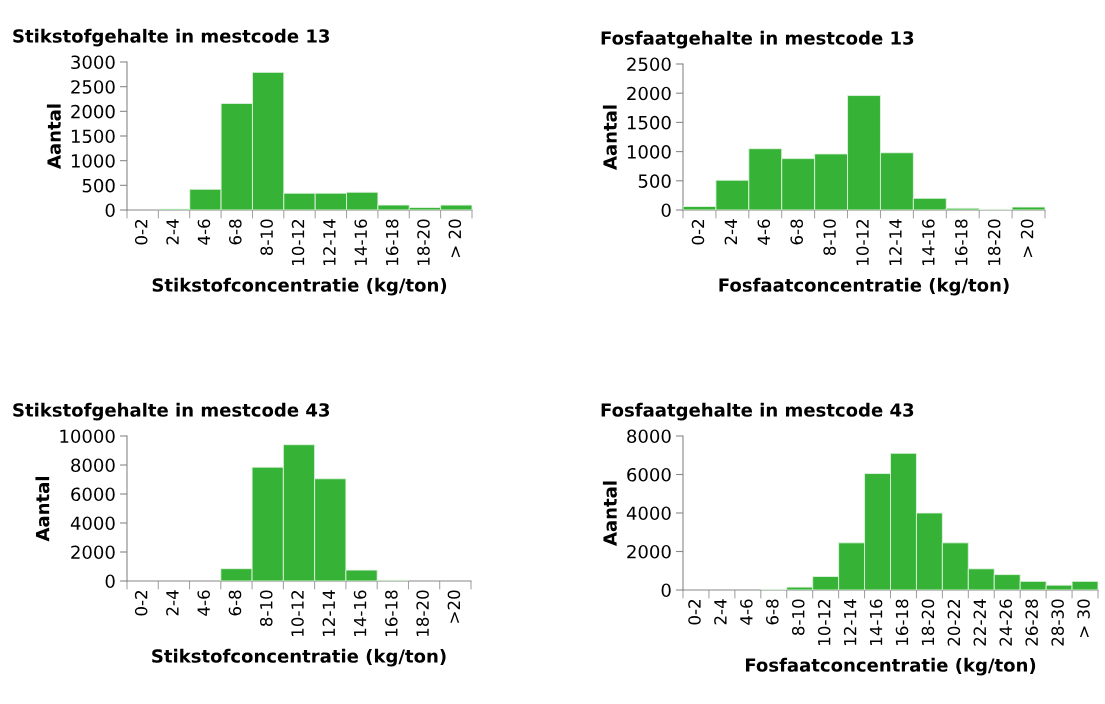 The width and height of the screenshot is (1105, 704). I want to click on y-tick-label: 10000, so click(87, 436).